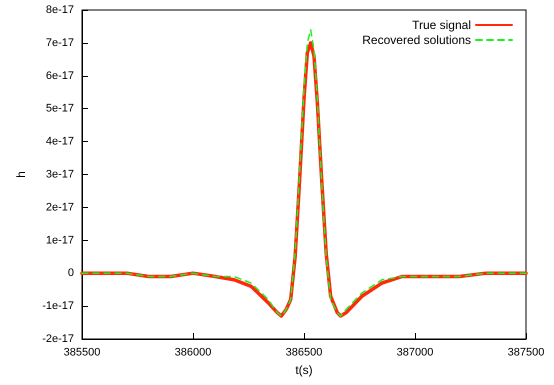 The image size is (554, 385). Describe the element at coordinates (441, 25) in the screenshot. I see `legend-label: True signal` at that location.